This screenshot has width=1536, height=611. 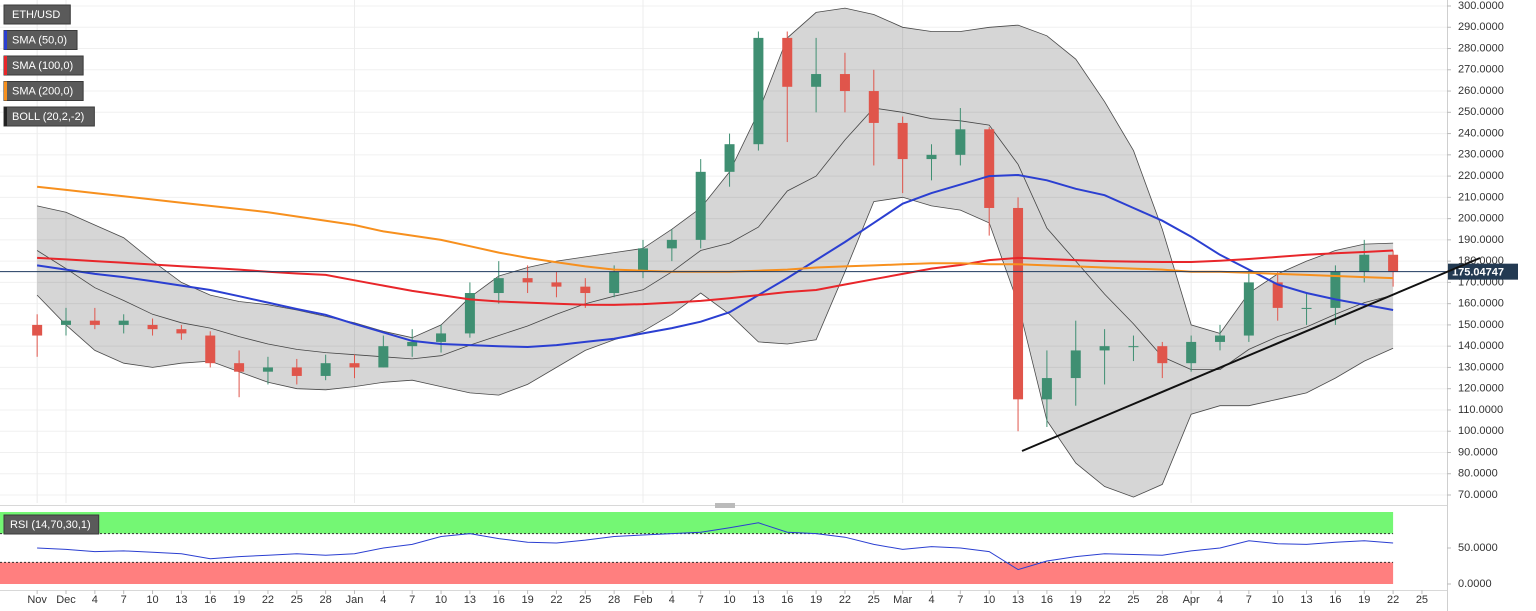 What do you see at coordinates (1481, 70) in the screenshot?
I see `y-tick-label: 270.0000` at bounding box center [1481, 70].